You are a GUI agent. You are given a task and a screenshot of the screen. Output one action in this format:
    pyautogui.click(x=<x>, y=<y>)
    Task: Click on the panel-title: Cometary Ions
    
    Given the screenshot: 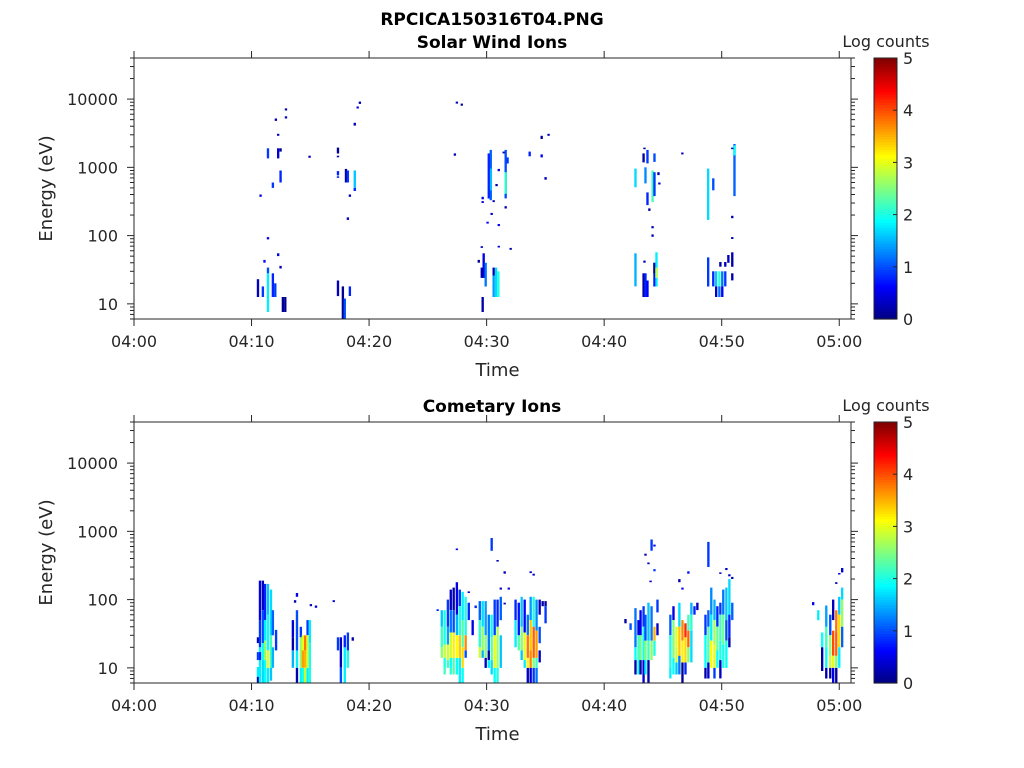 What is the action you would take?
    pyautogui.click(x=492, y=407)
    